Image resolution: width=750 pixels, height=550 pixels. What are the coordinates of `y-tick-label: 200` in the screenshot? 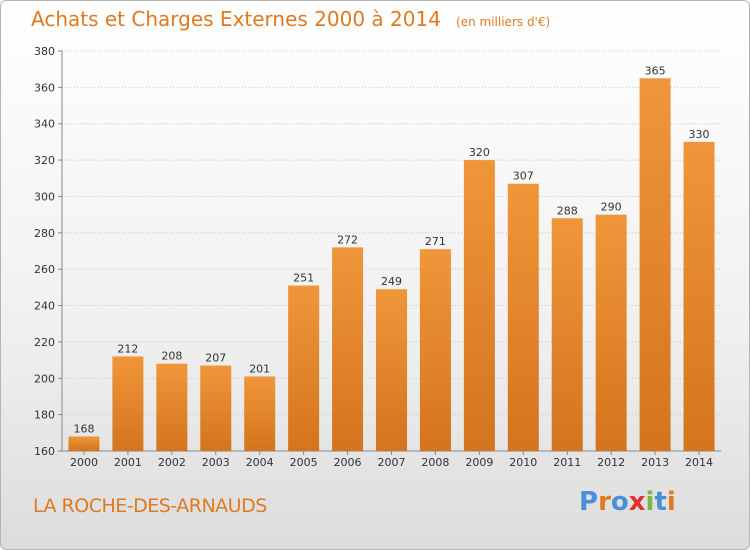 It's located at (44, 378).